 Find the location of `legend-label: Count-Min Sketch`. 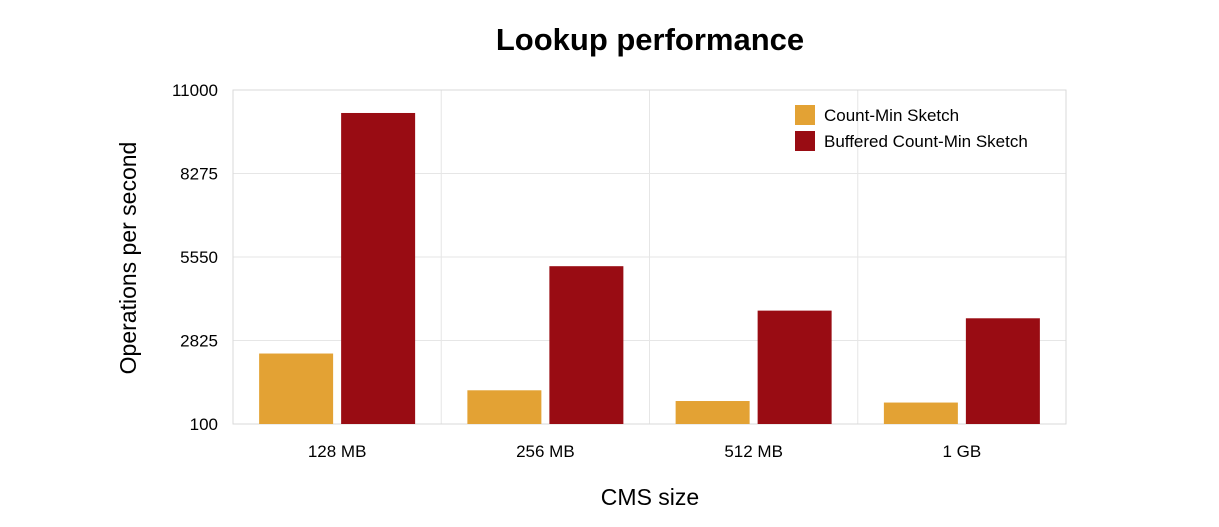

legend-label: Count-Min Sketch is located at coordinates (891, 115).